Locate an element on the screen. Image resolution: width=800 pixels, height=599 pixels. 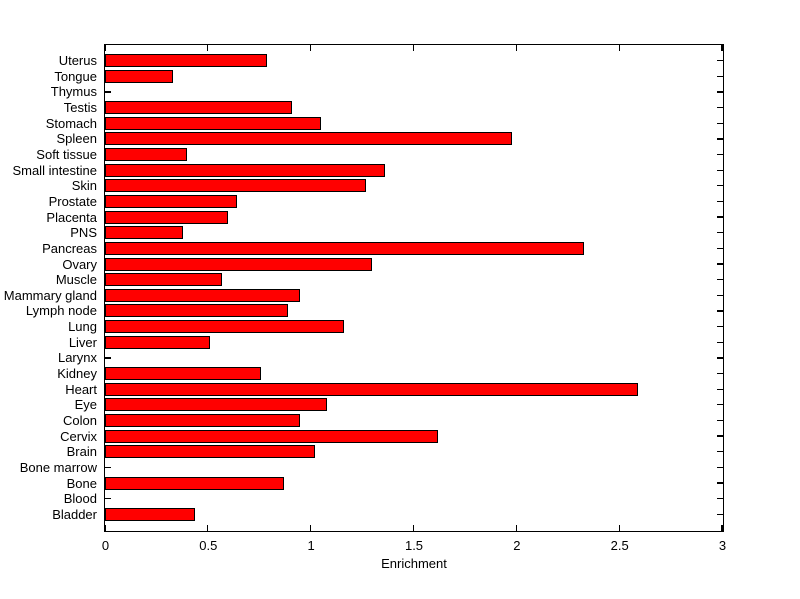
bar-liver is located at coordinates (157, 342).